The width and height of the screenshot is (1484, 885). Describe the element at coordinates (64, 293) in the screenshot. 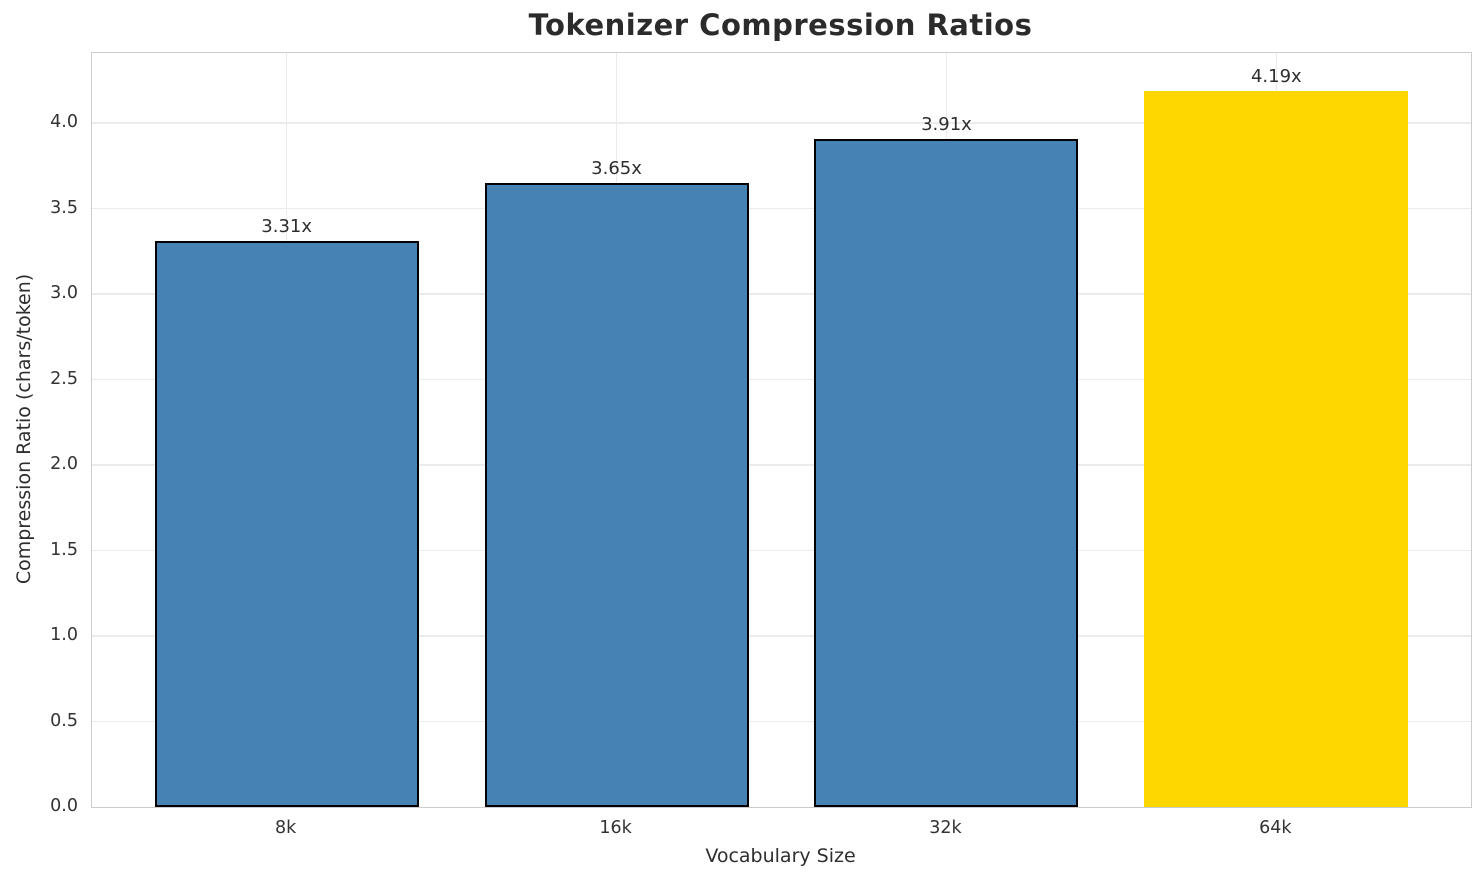

I see `y-tick-label-3.0: 3.0` at that location.